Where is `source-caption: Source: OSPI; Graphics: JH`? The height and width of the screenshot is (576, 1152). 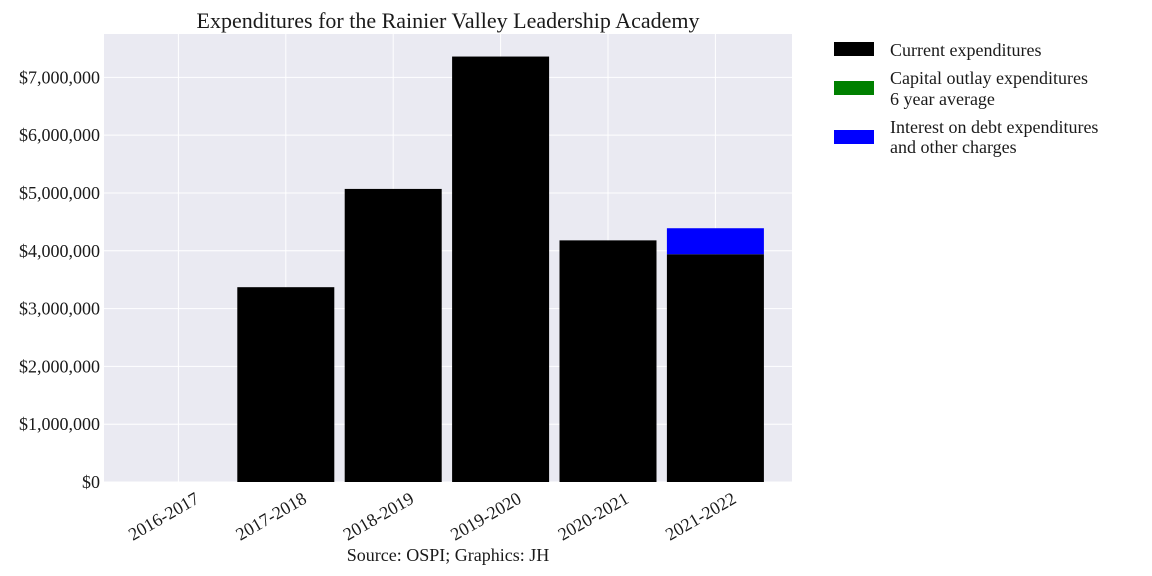
source-caption: Source: OSPI; Graphics: JH is located at coordinates (448, 555).